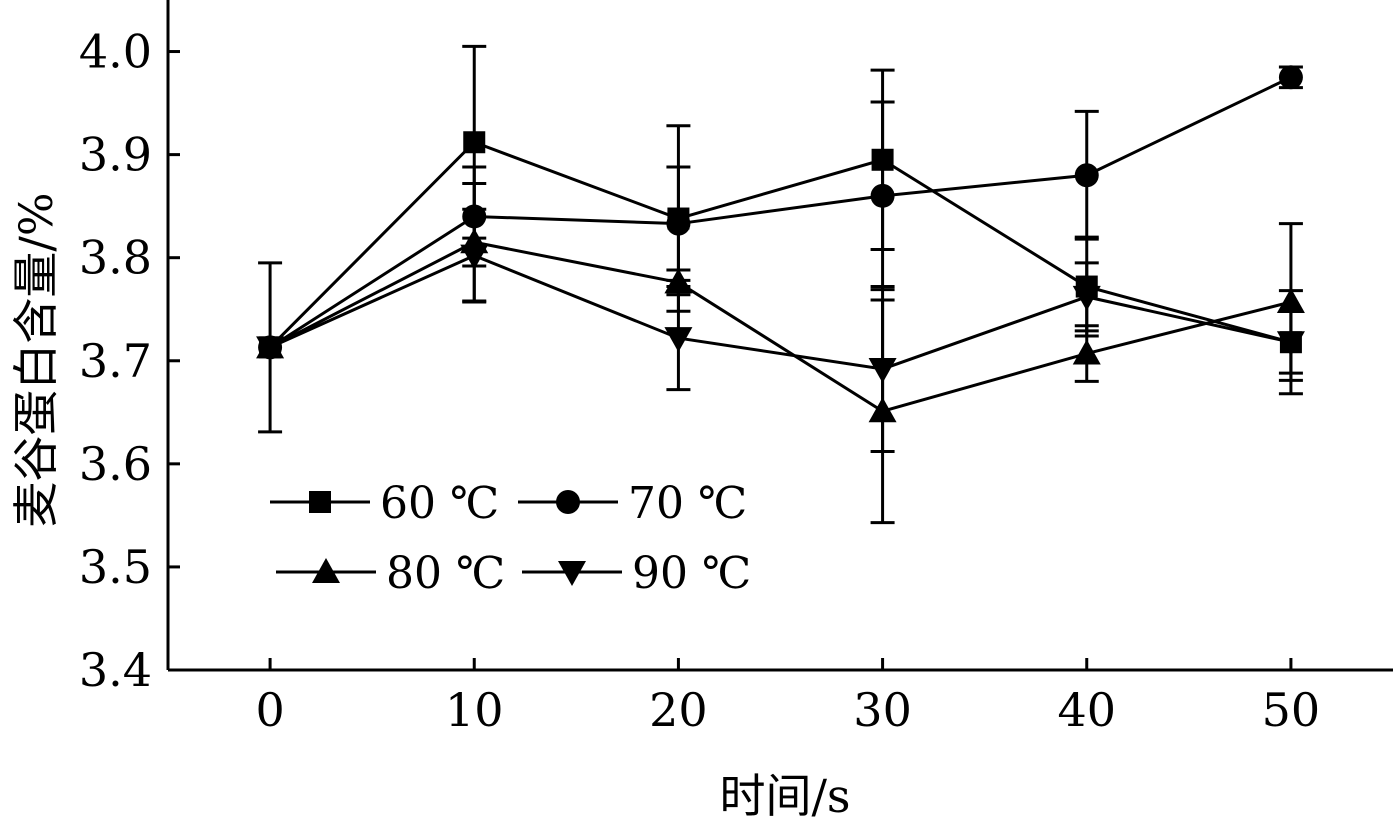 This screenshot has width=1396, height=829. Describe the element at coordinates (269, 710) in the screenshot. I see `x-tick-label: 0` at that location.